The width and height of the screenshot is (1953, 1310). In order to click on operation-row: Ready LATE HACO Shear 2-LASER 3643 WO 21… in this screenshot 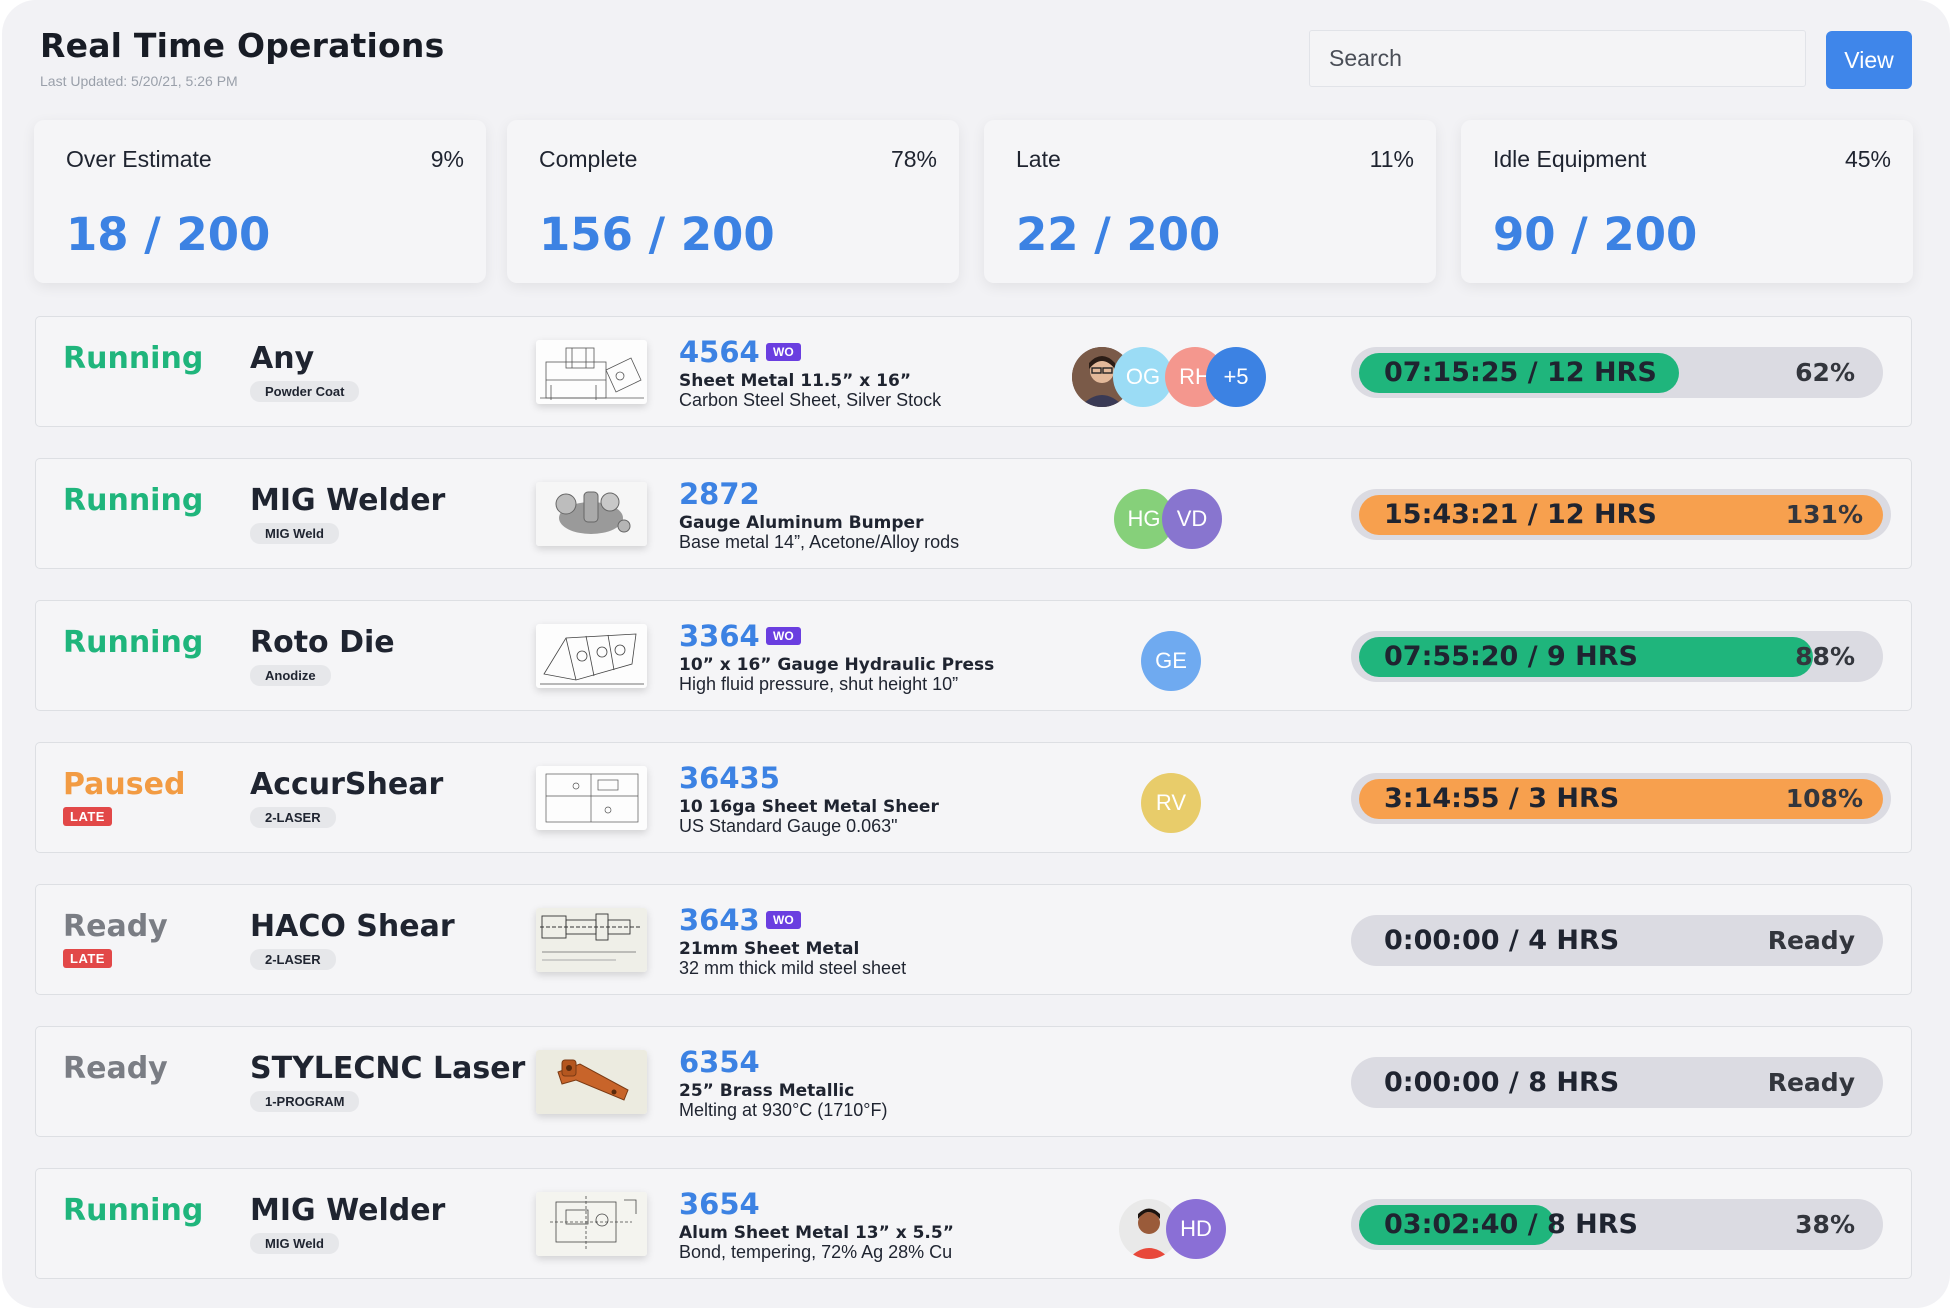, I will do `click(973, 939)`.